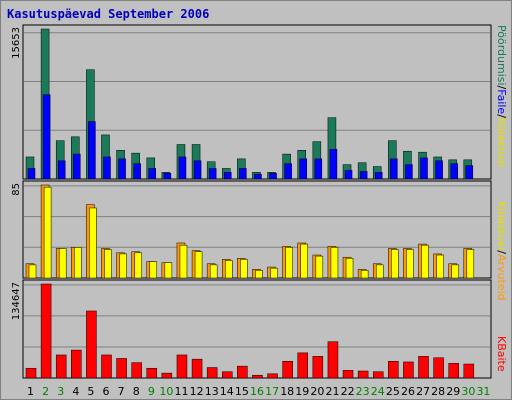 The width and height of the screenshot is (512, 400). Describe the element at coordinates (501, 142) in the screenshot. I see `legend-sites: Külastusi` at that location.